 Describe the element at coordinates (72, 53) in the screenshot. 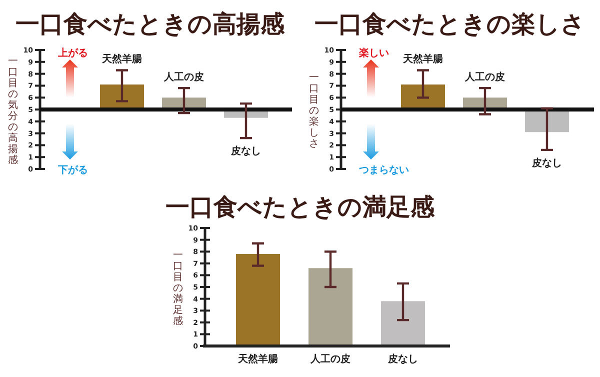

I see `annotation: 上がる` at that location.